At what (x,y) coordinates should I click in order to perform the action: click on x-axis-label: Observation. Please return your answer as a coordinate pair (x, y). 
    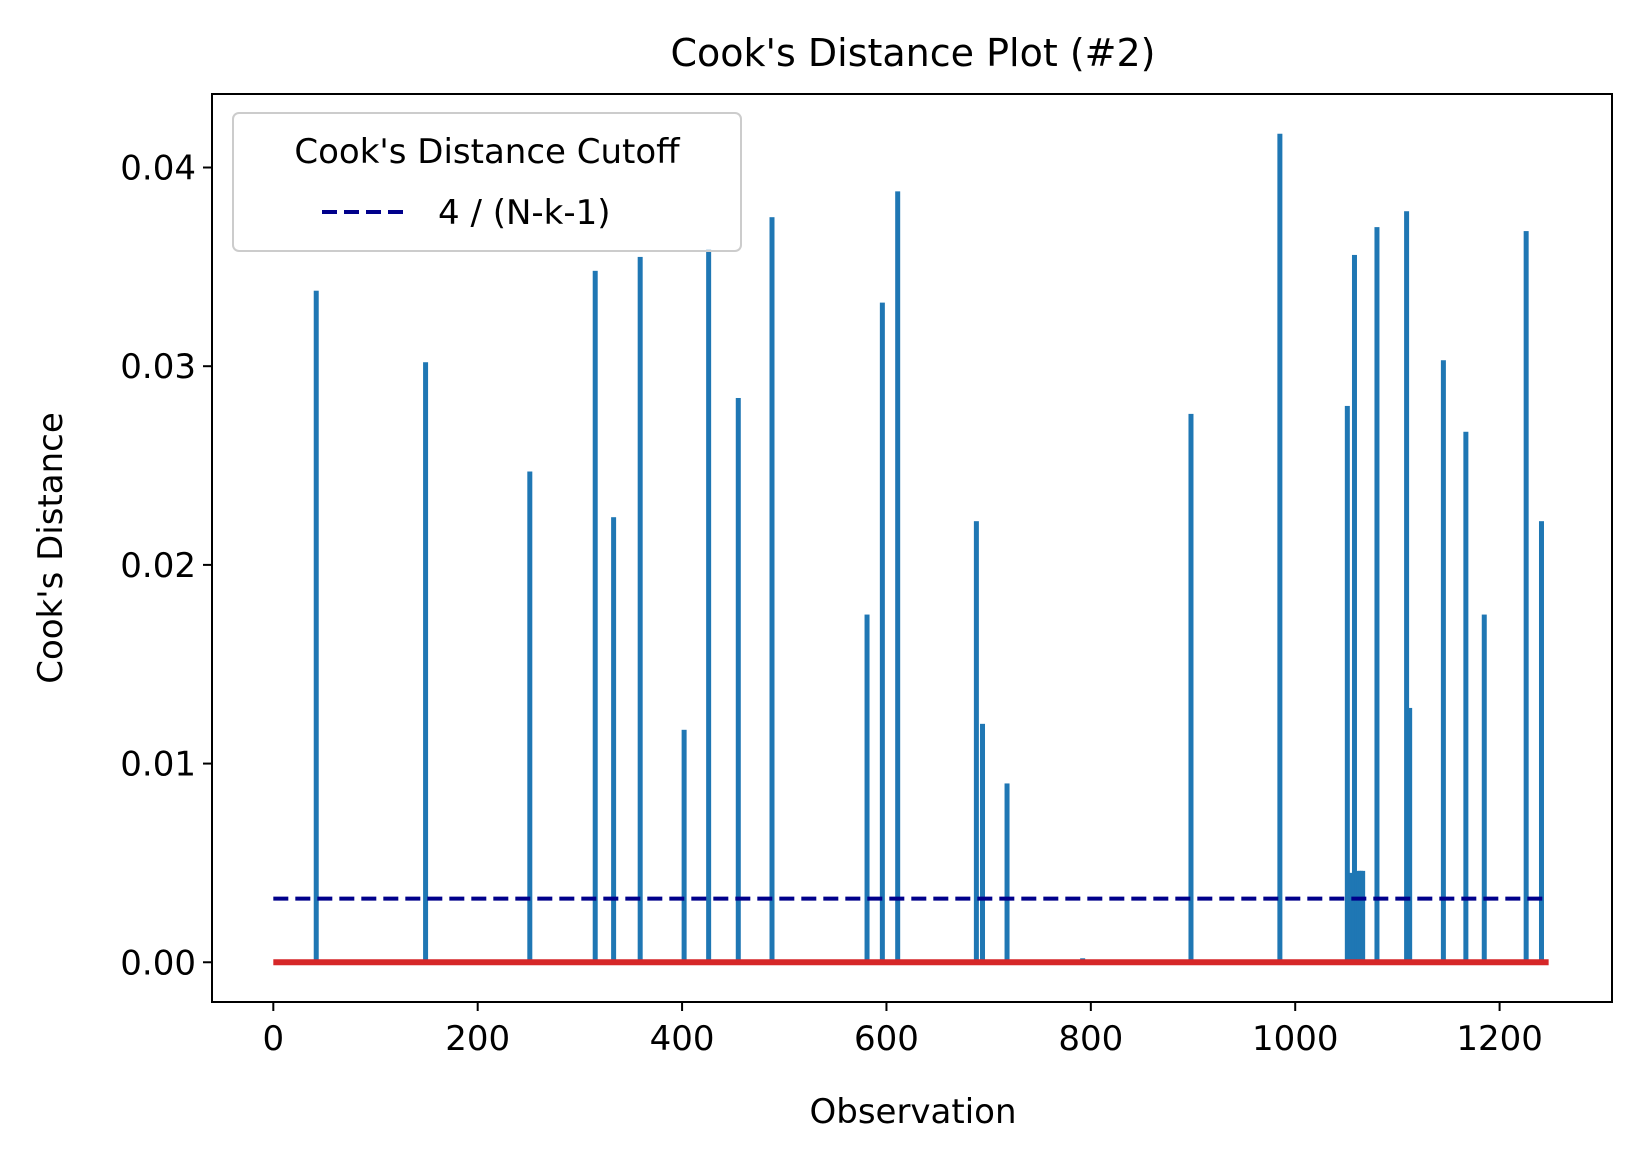
    Looking at the image, I should click on (912, 1112).